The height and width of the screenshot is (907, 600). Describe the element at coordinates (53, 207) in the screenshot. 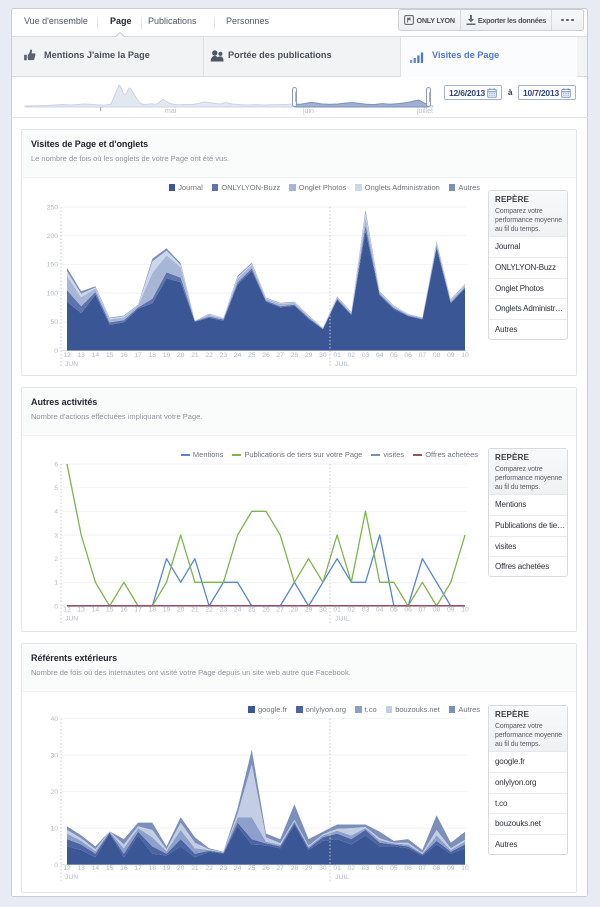

I see `svg-text: 250` at that location.